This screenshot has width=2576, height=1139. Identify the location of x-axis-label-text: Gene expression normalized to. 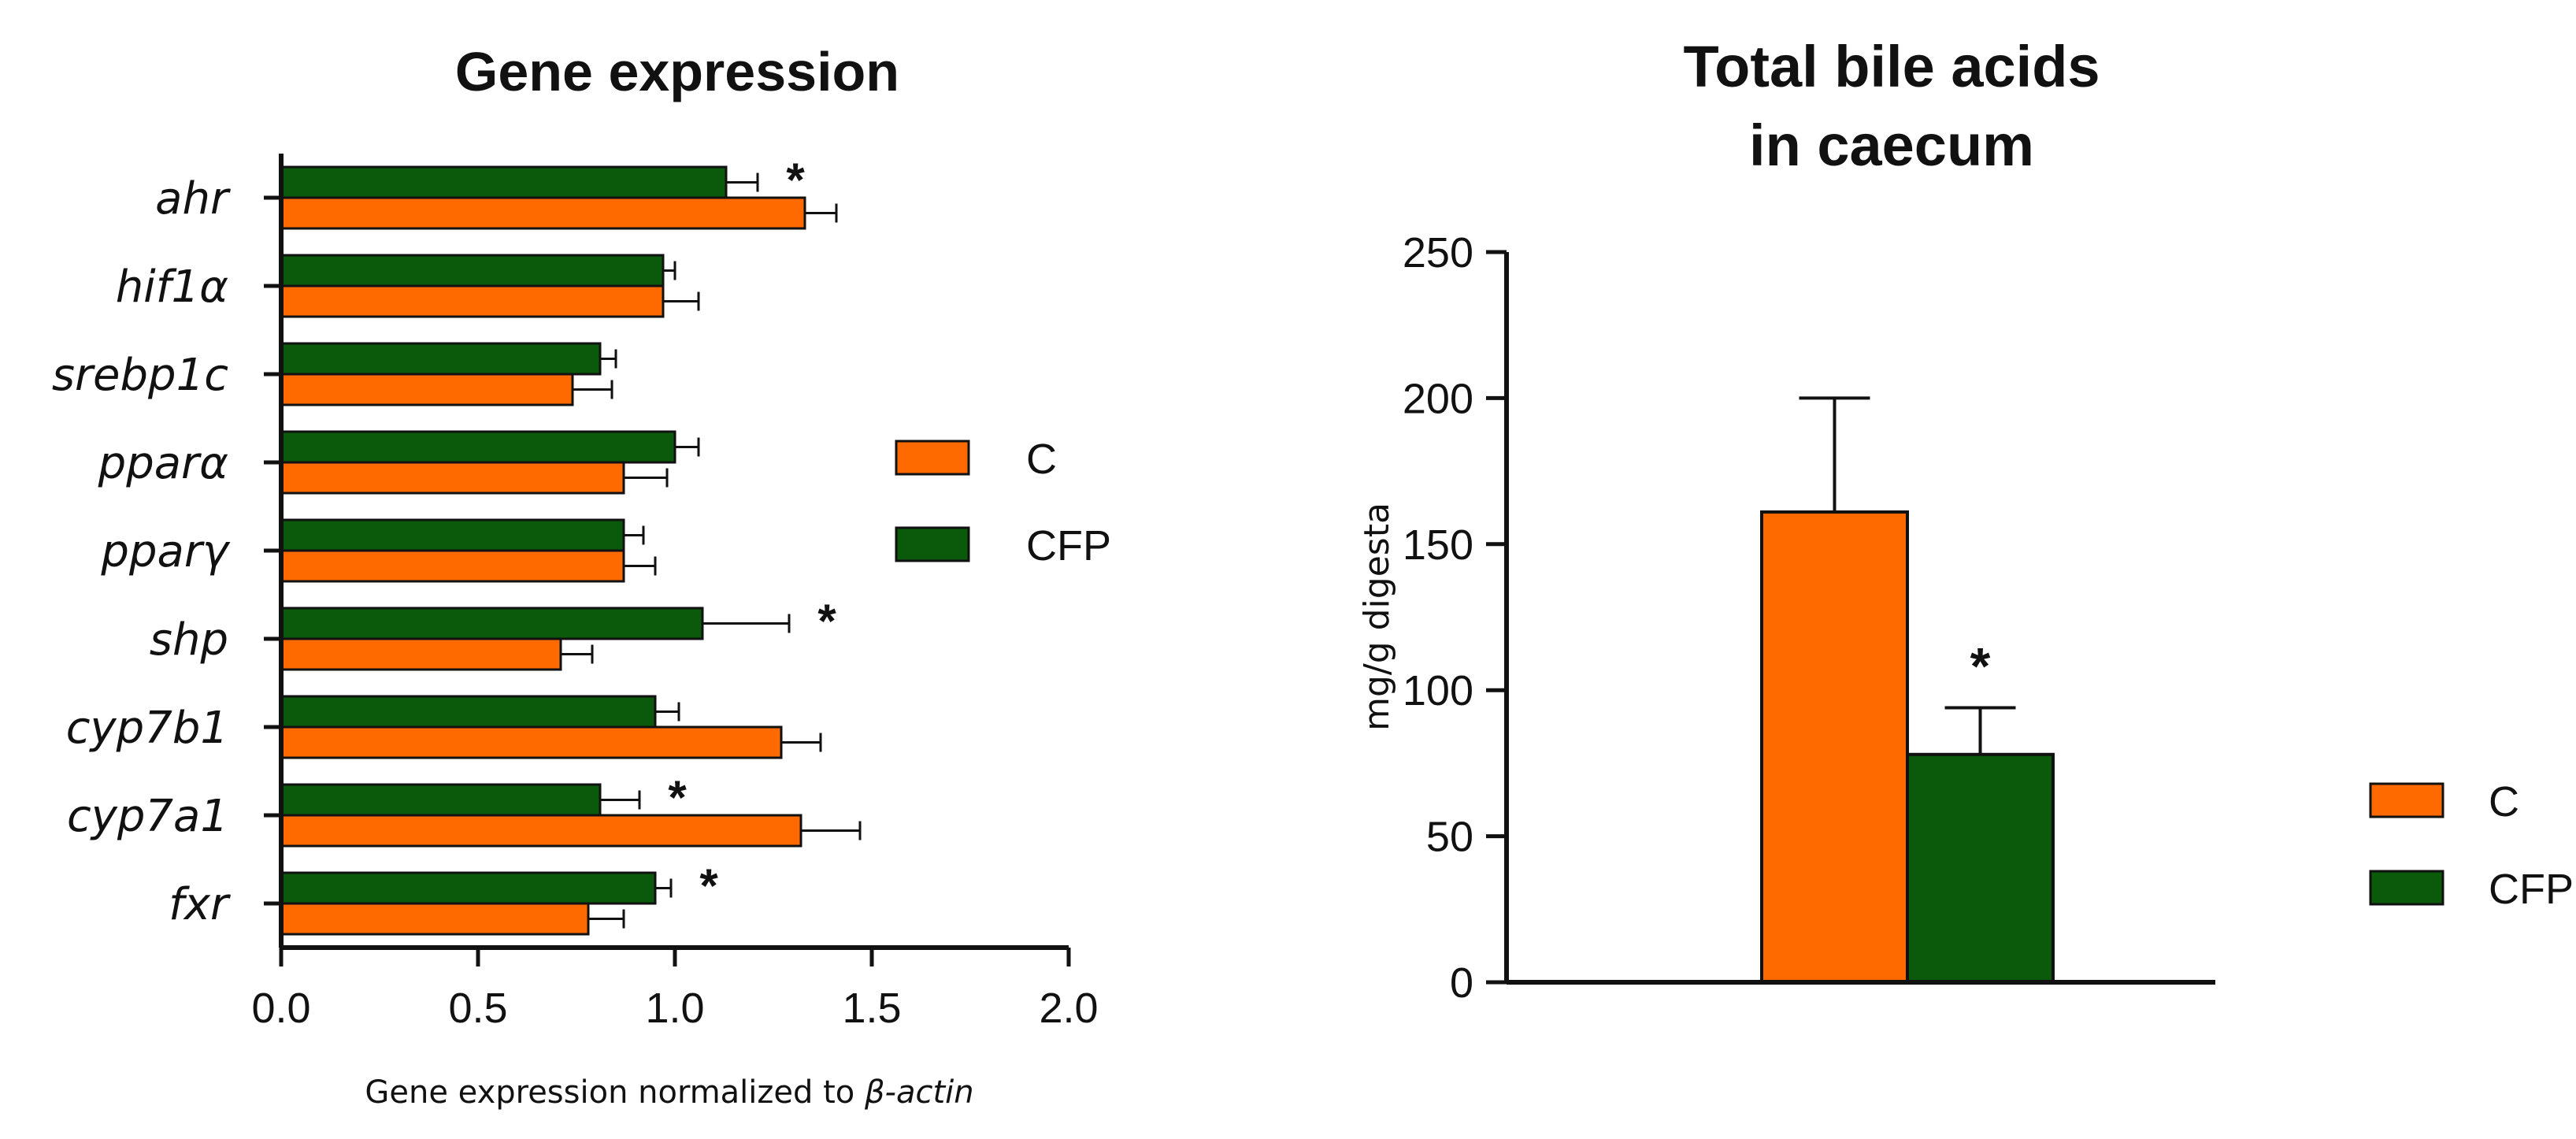
(615, 1092).